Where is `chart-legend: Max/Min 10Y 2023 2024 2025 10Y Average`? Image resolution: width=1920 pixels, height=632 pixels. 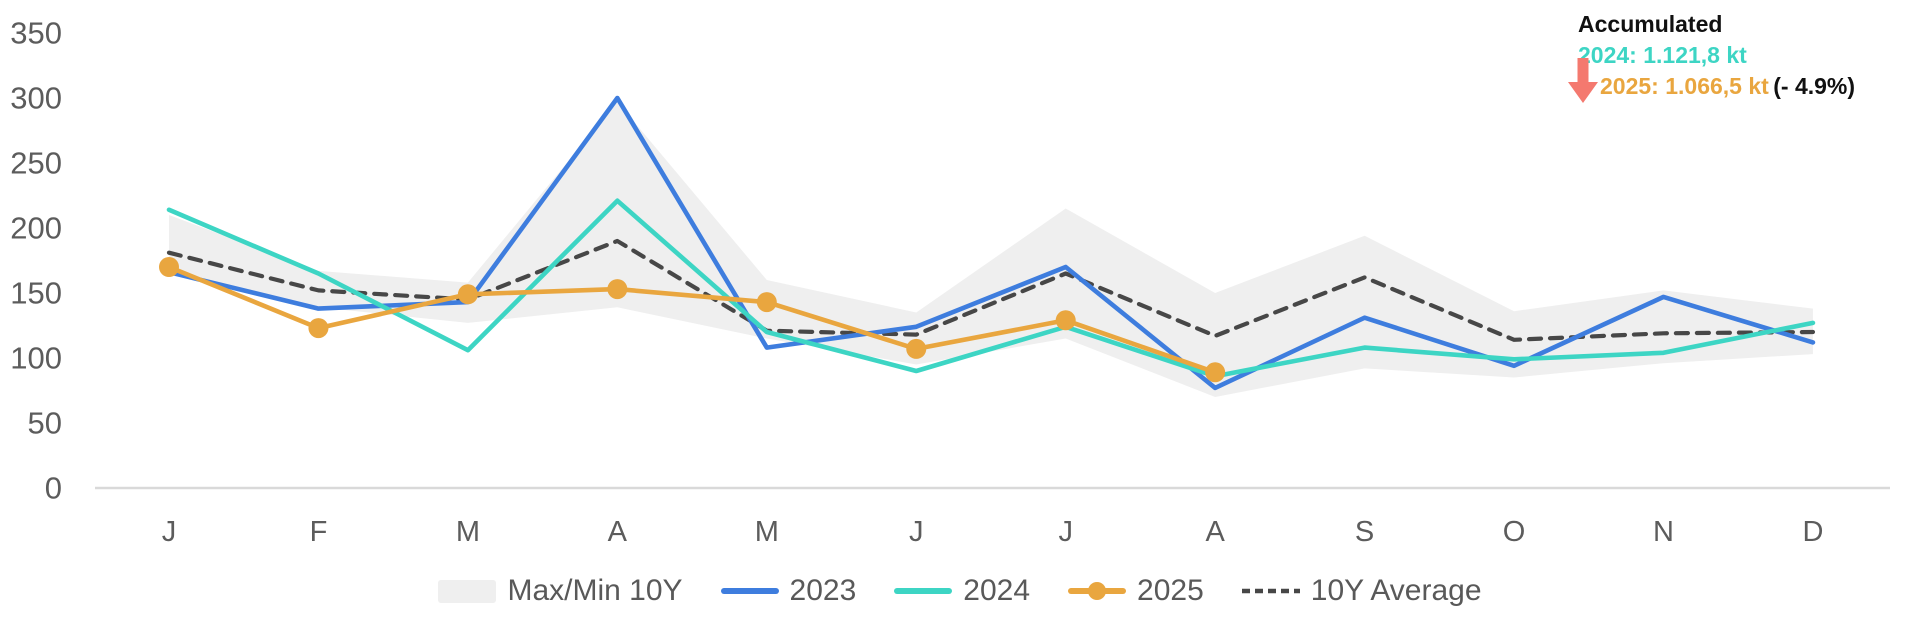
chart-legend: Max/Min 10Y 2023 2024 2025 10Y Average is located at coordinates (960, 591).